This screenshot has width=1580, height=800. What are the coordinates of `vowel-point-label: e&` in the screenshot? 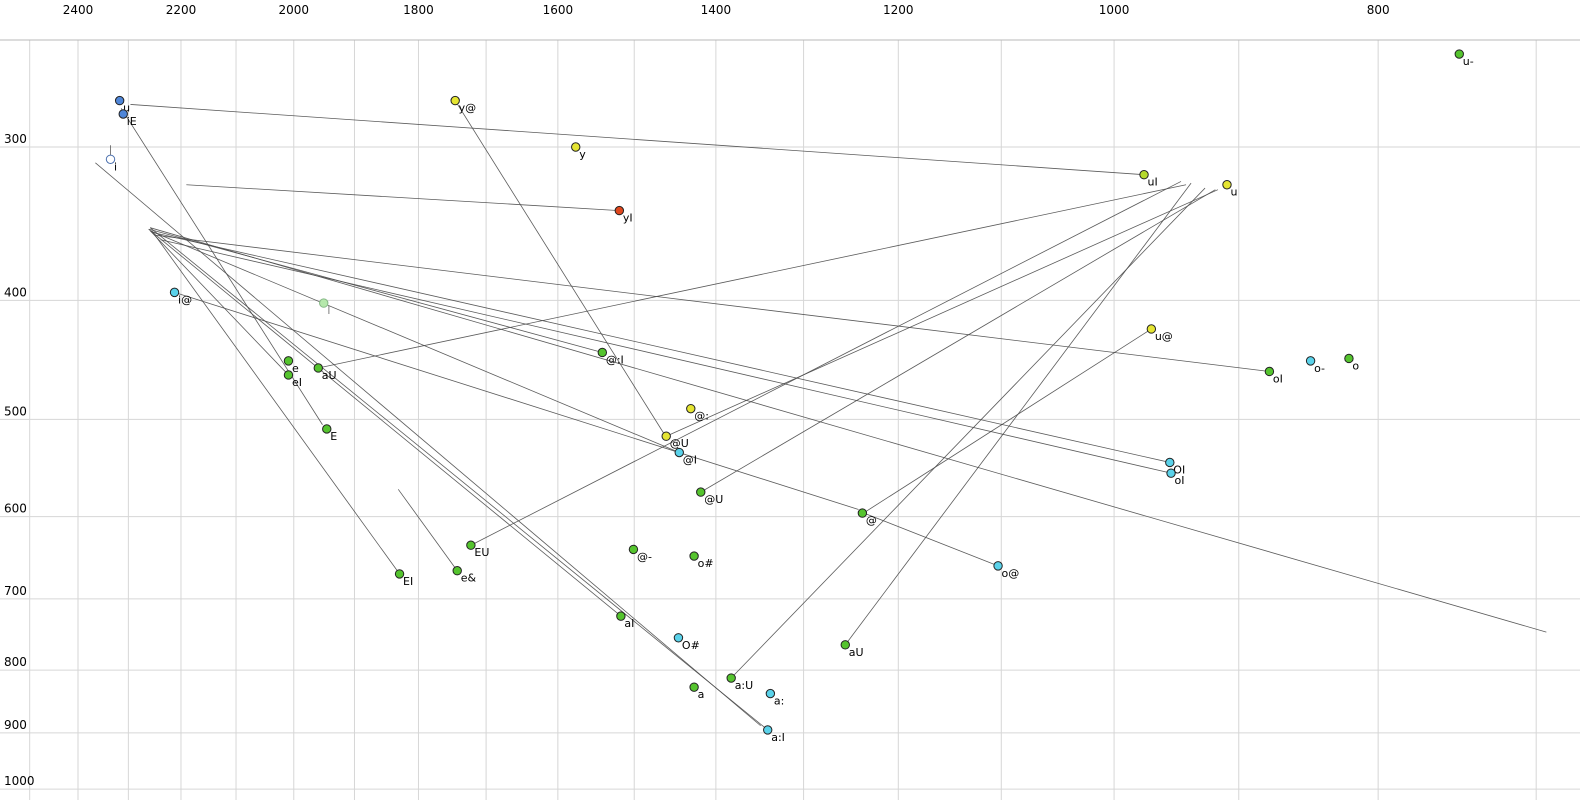 It's located at (469, 578).